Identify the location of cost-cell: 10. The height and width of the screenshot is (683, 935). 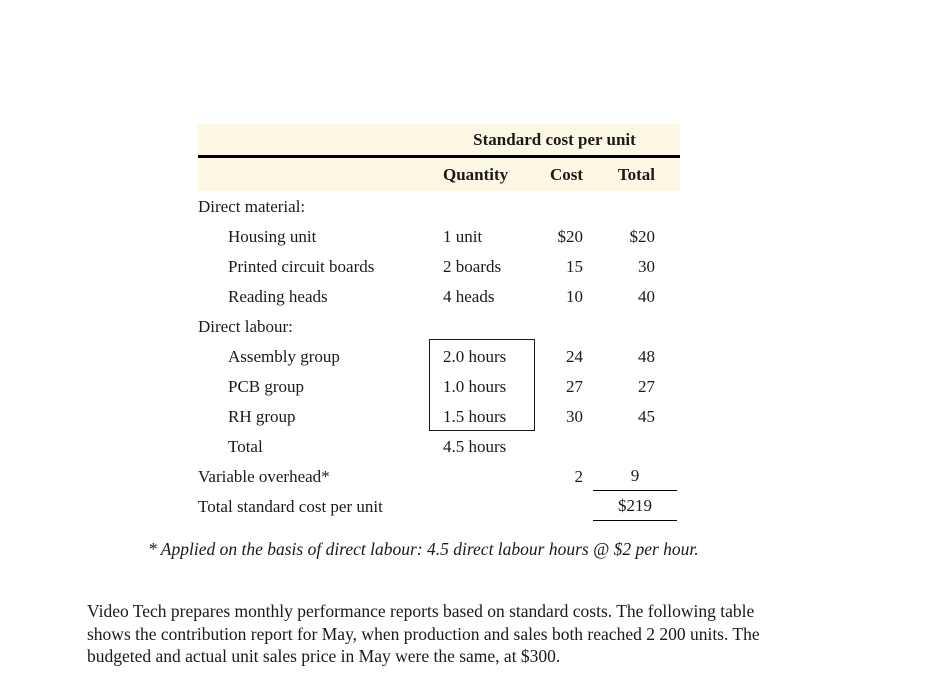
(574, 296).